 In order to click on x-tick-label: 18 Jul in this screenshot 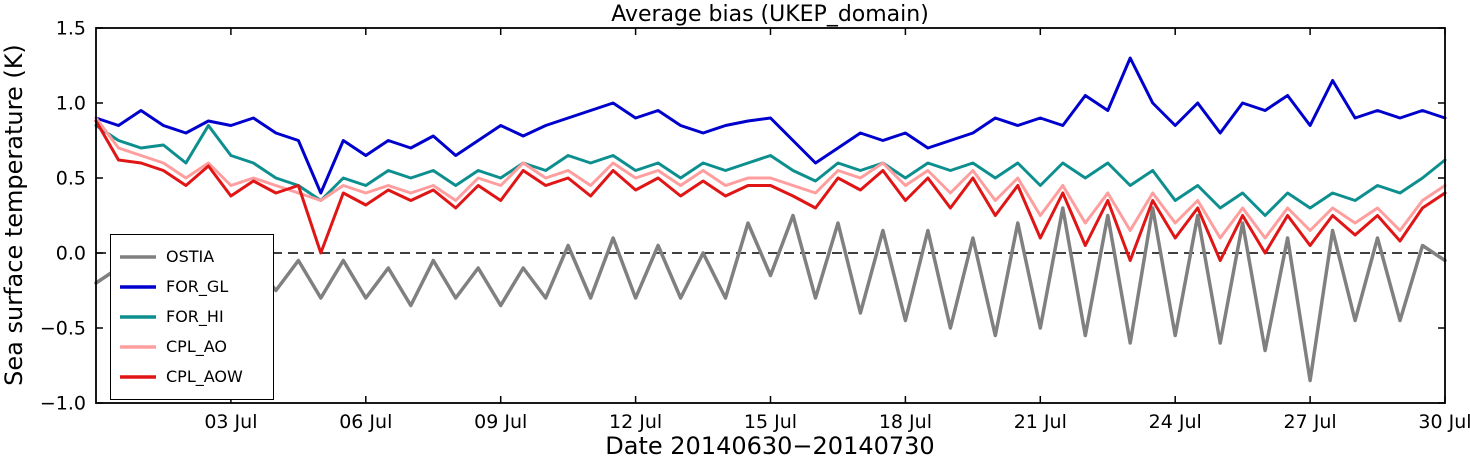, I will do `click(905, 422)`.